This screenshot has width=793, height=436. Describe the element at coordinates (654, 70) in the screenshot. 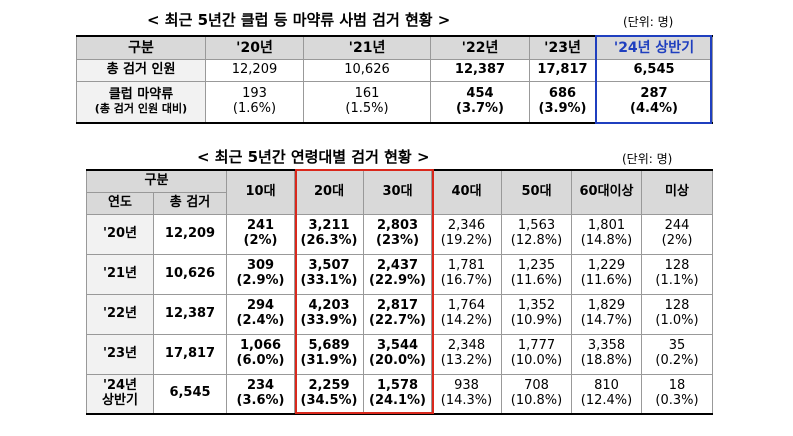

I see `cell: 6,545` at that location.